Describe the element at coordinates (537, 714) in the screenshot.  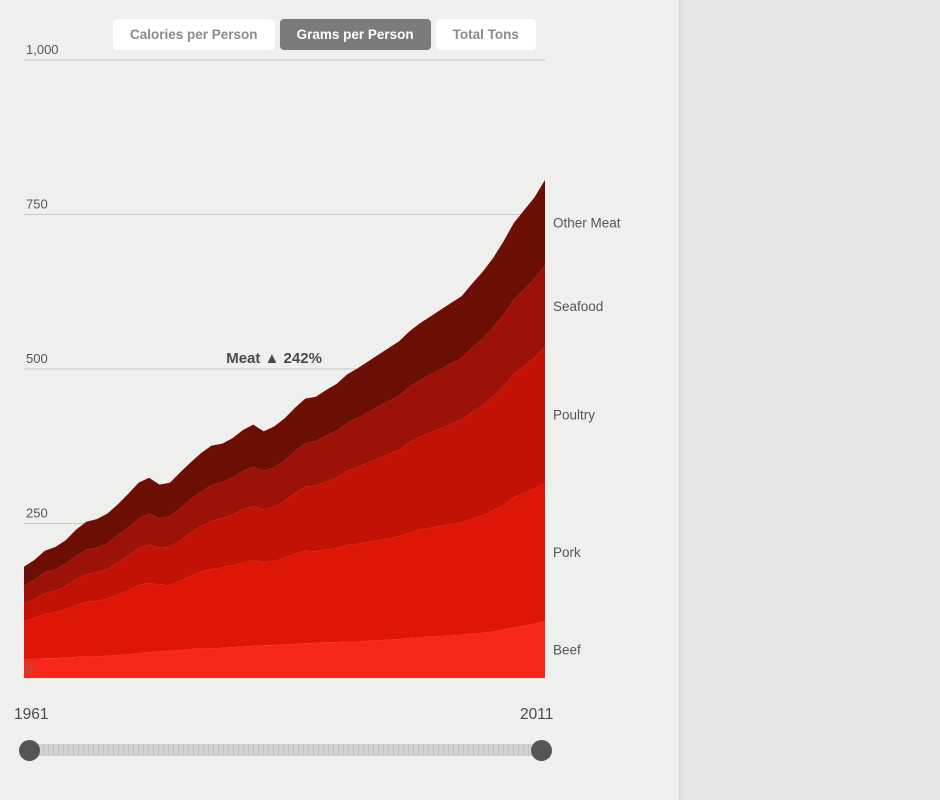
I see `slider-end-year-label: 2011` at that location.